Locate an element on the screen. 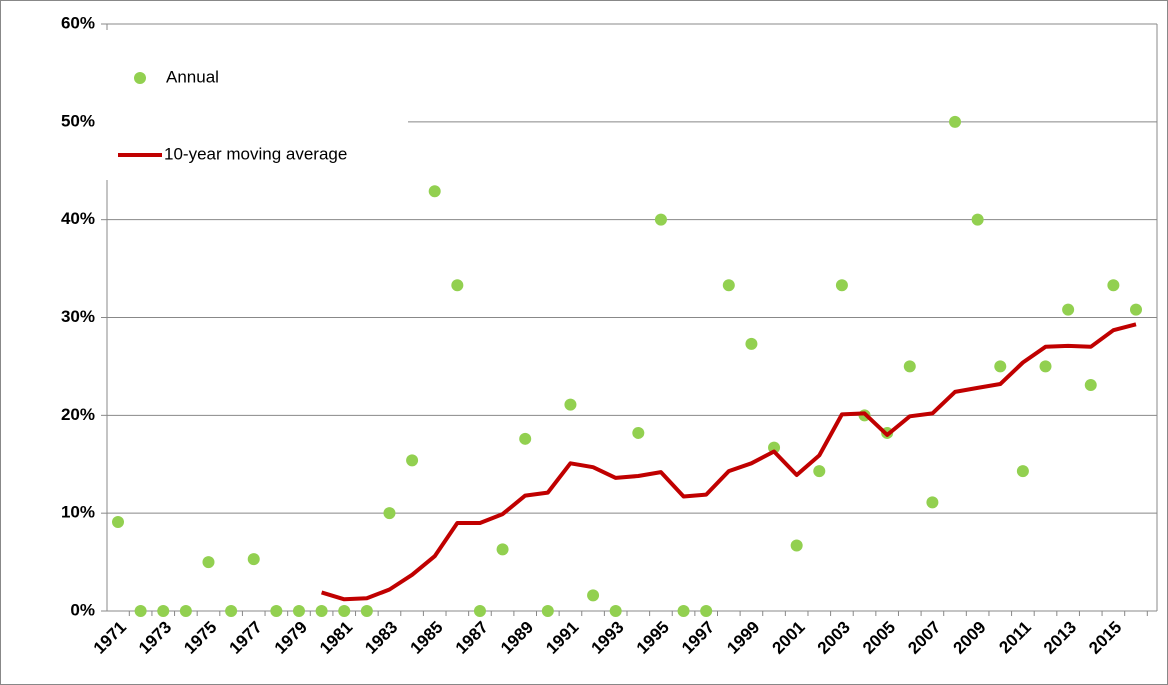 The height and width of the screenshot is (685, 1168). legend: Annual 10-year moving average is located at coordinates (232, 115).